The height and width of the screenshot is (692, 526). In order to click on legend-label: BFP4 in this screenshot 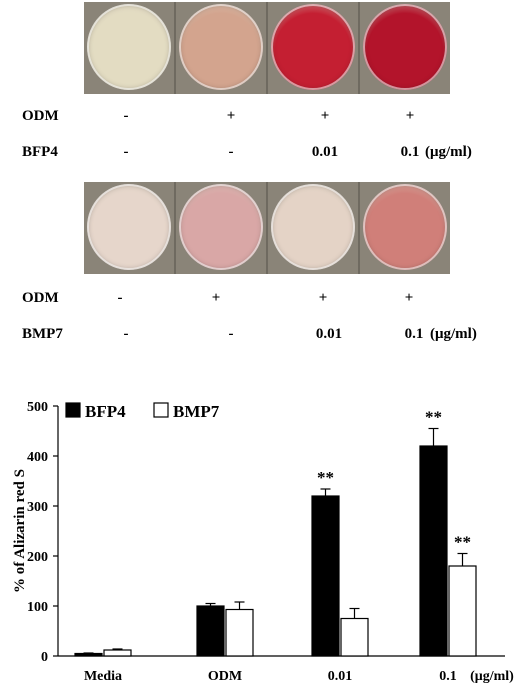, I will do `click(105, 411)`.